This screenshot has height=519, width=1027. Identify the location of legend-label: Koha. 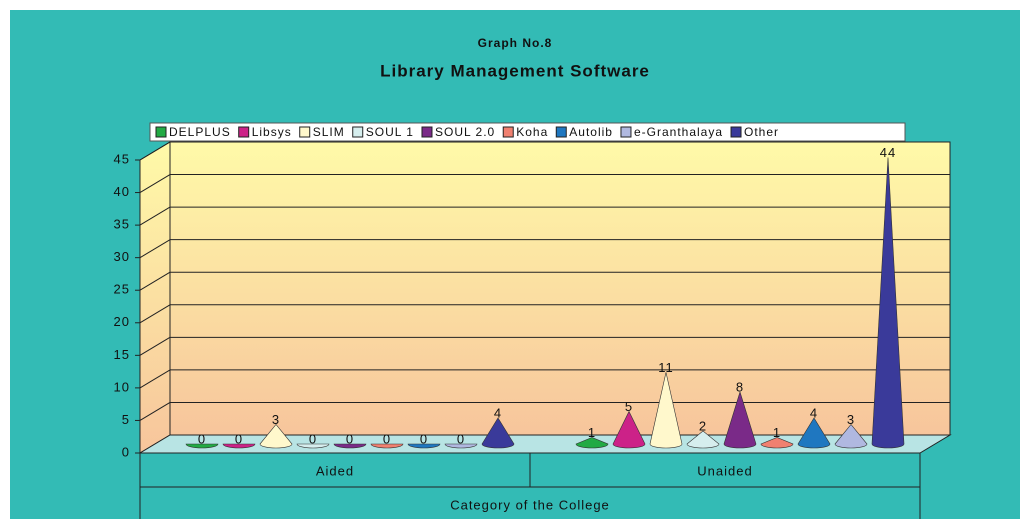
(532, 132).